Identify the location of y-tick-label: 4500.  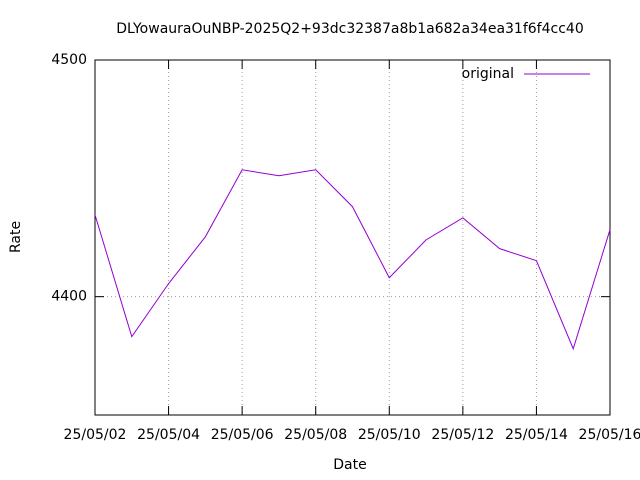
(69, 60).